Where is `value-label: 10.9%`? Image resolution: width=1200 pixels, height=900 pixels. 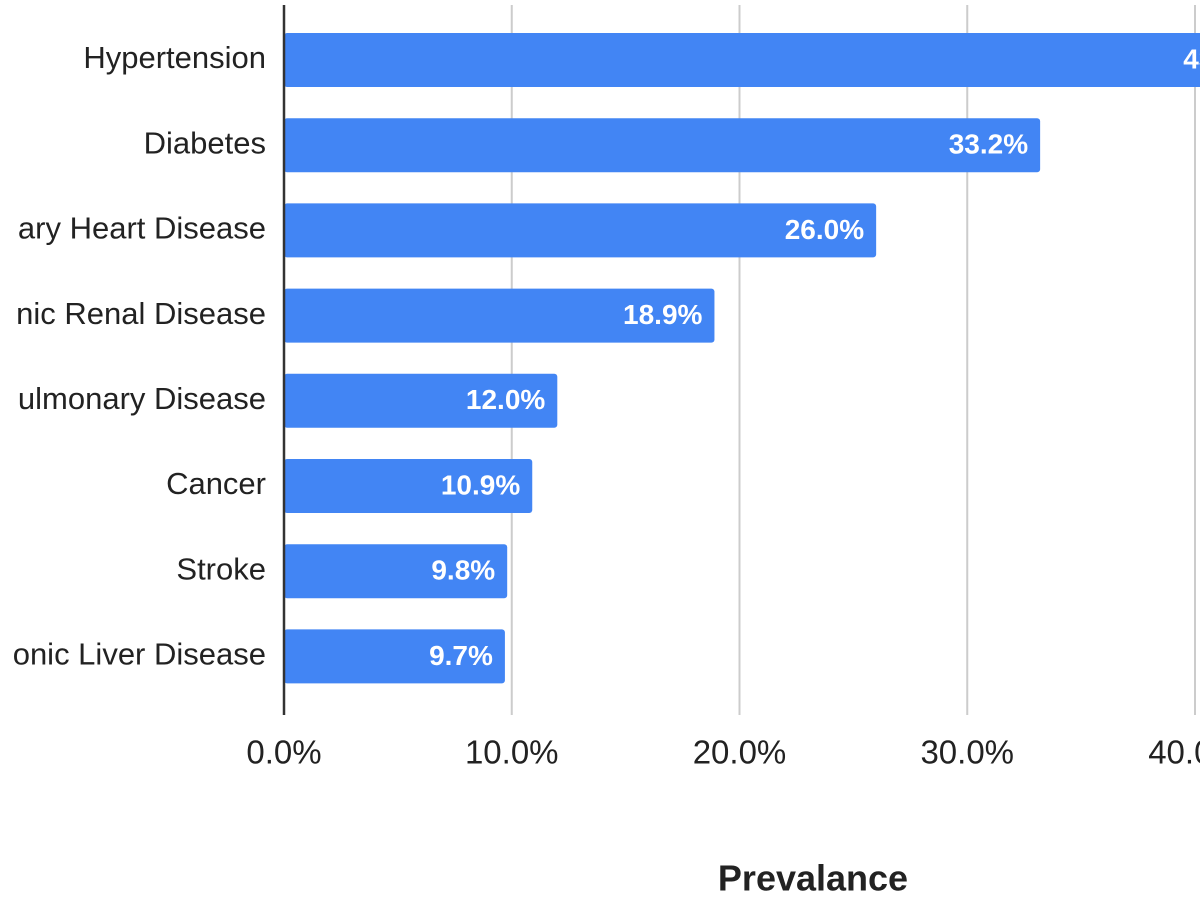
value-label: 10.9% is located at coordinates (480, 484).